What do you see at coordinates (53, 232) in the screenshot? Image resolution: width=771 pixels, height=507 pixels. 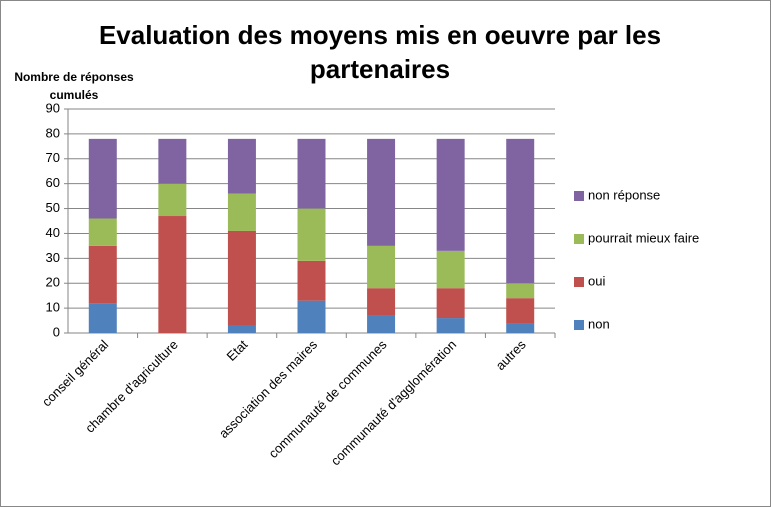 I see `y-tick-label: 40` at bounding box center [53, 232].